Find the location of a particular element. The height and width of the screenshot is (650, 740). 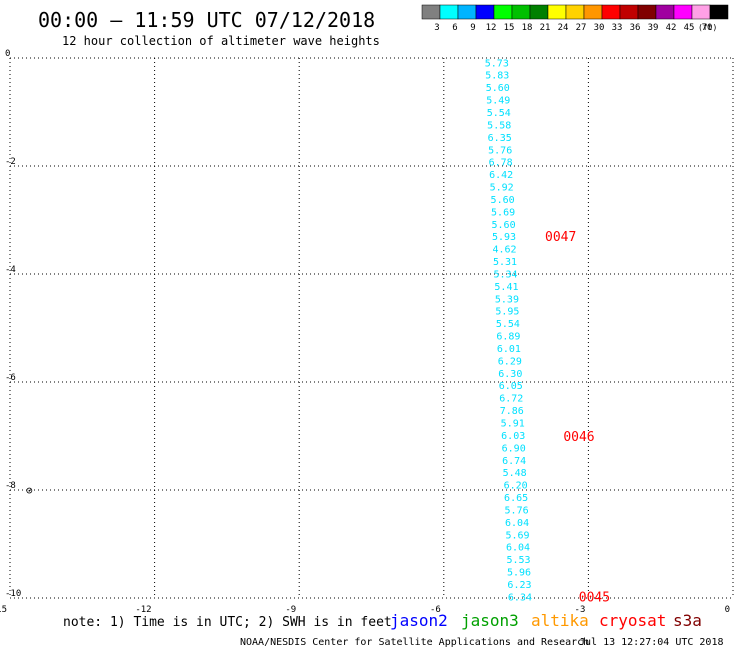

data-point-label: 5.60 is located at coordinates (498, 88).